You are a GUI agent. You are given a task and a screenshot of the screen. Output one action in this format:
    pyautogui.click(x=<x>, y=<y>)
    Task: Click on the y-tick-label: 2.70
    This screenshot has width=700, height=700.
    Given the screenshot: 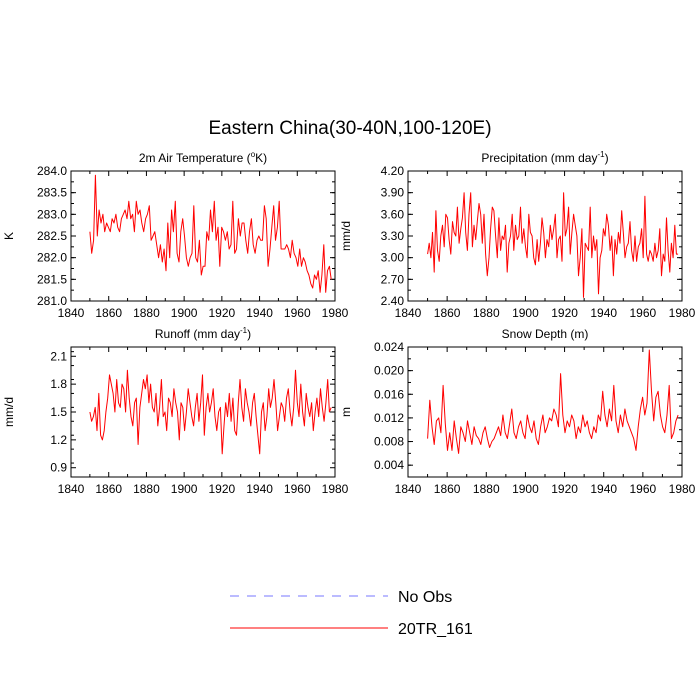 What is the action you would take?
    pyautogui.click(x=393, y=279)
    